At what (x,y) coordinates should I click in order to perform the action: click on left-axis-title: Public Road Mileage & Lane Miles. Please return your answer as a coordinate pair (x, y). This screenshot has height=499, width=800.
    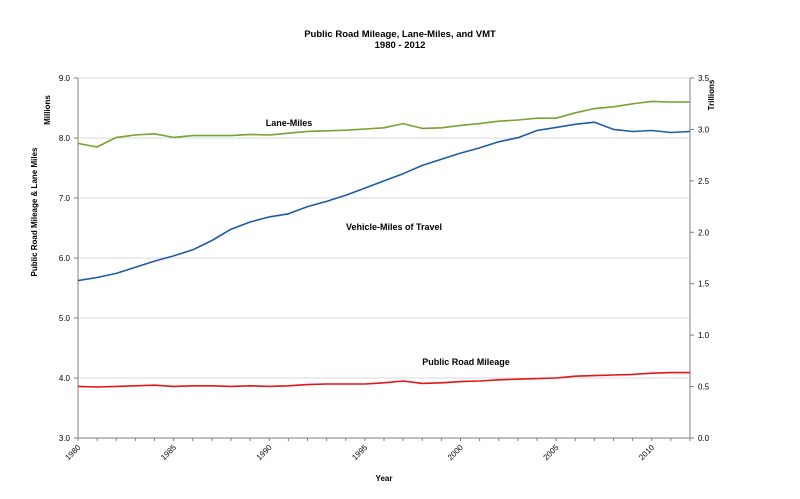
    Looking at the image, I should click on (34, 211).